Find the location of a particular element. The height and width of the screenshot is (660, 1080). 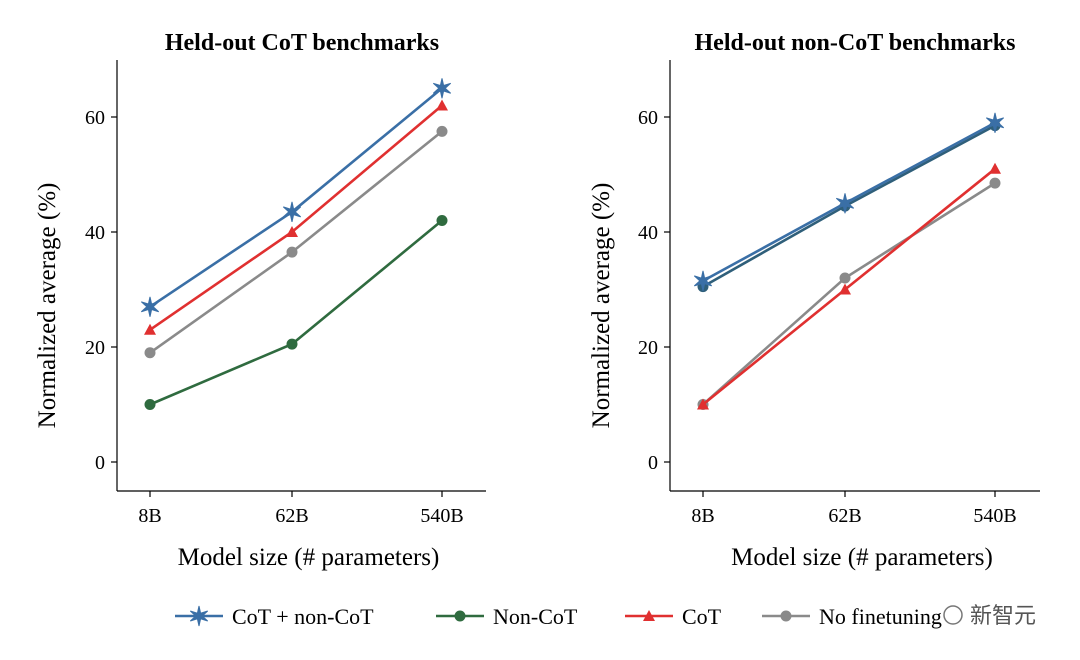

legend-item: No finetuning is located at coordinates (852, 616).